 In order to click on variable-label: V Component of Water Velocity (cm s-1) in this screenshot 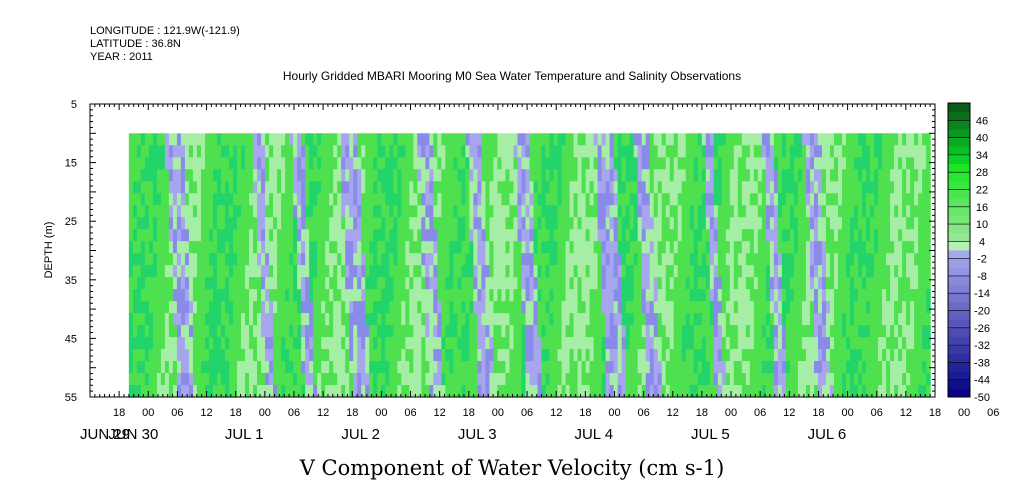, I will do `click(512, 468)`.